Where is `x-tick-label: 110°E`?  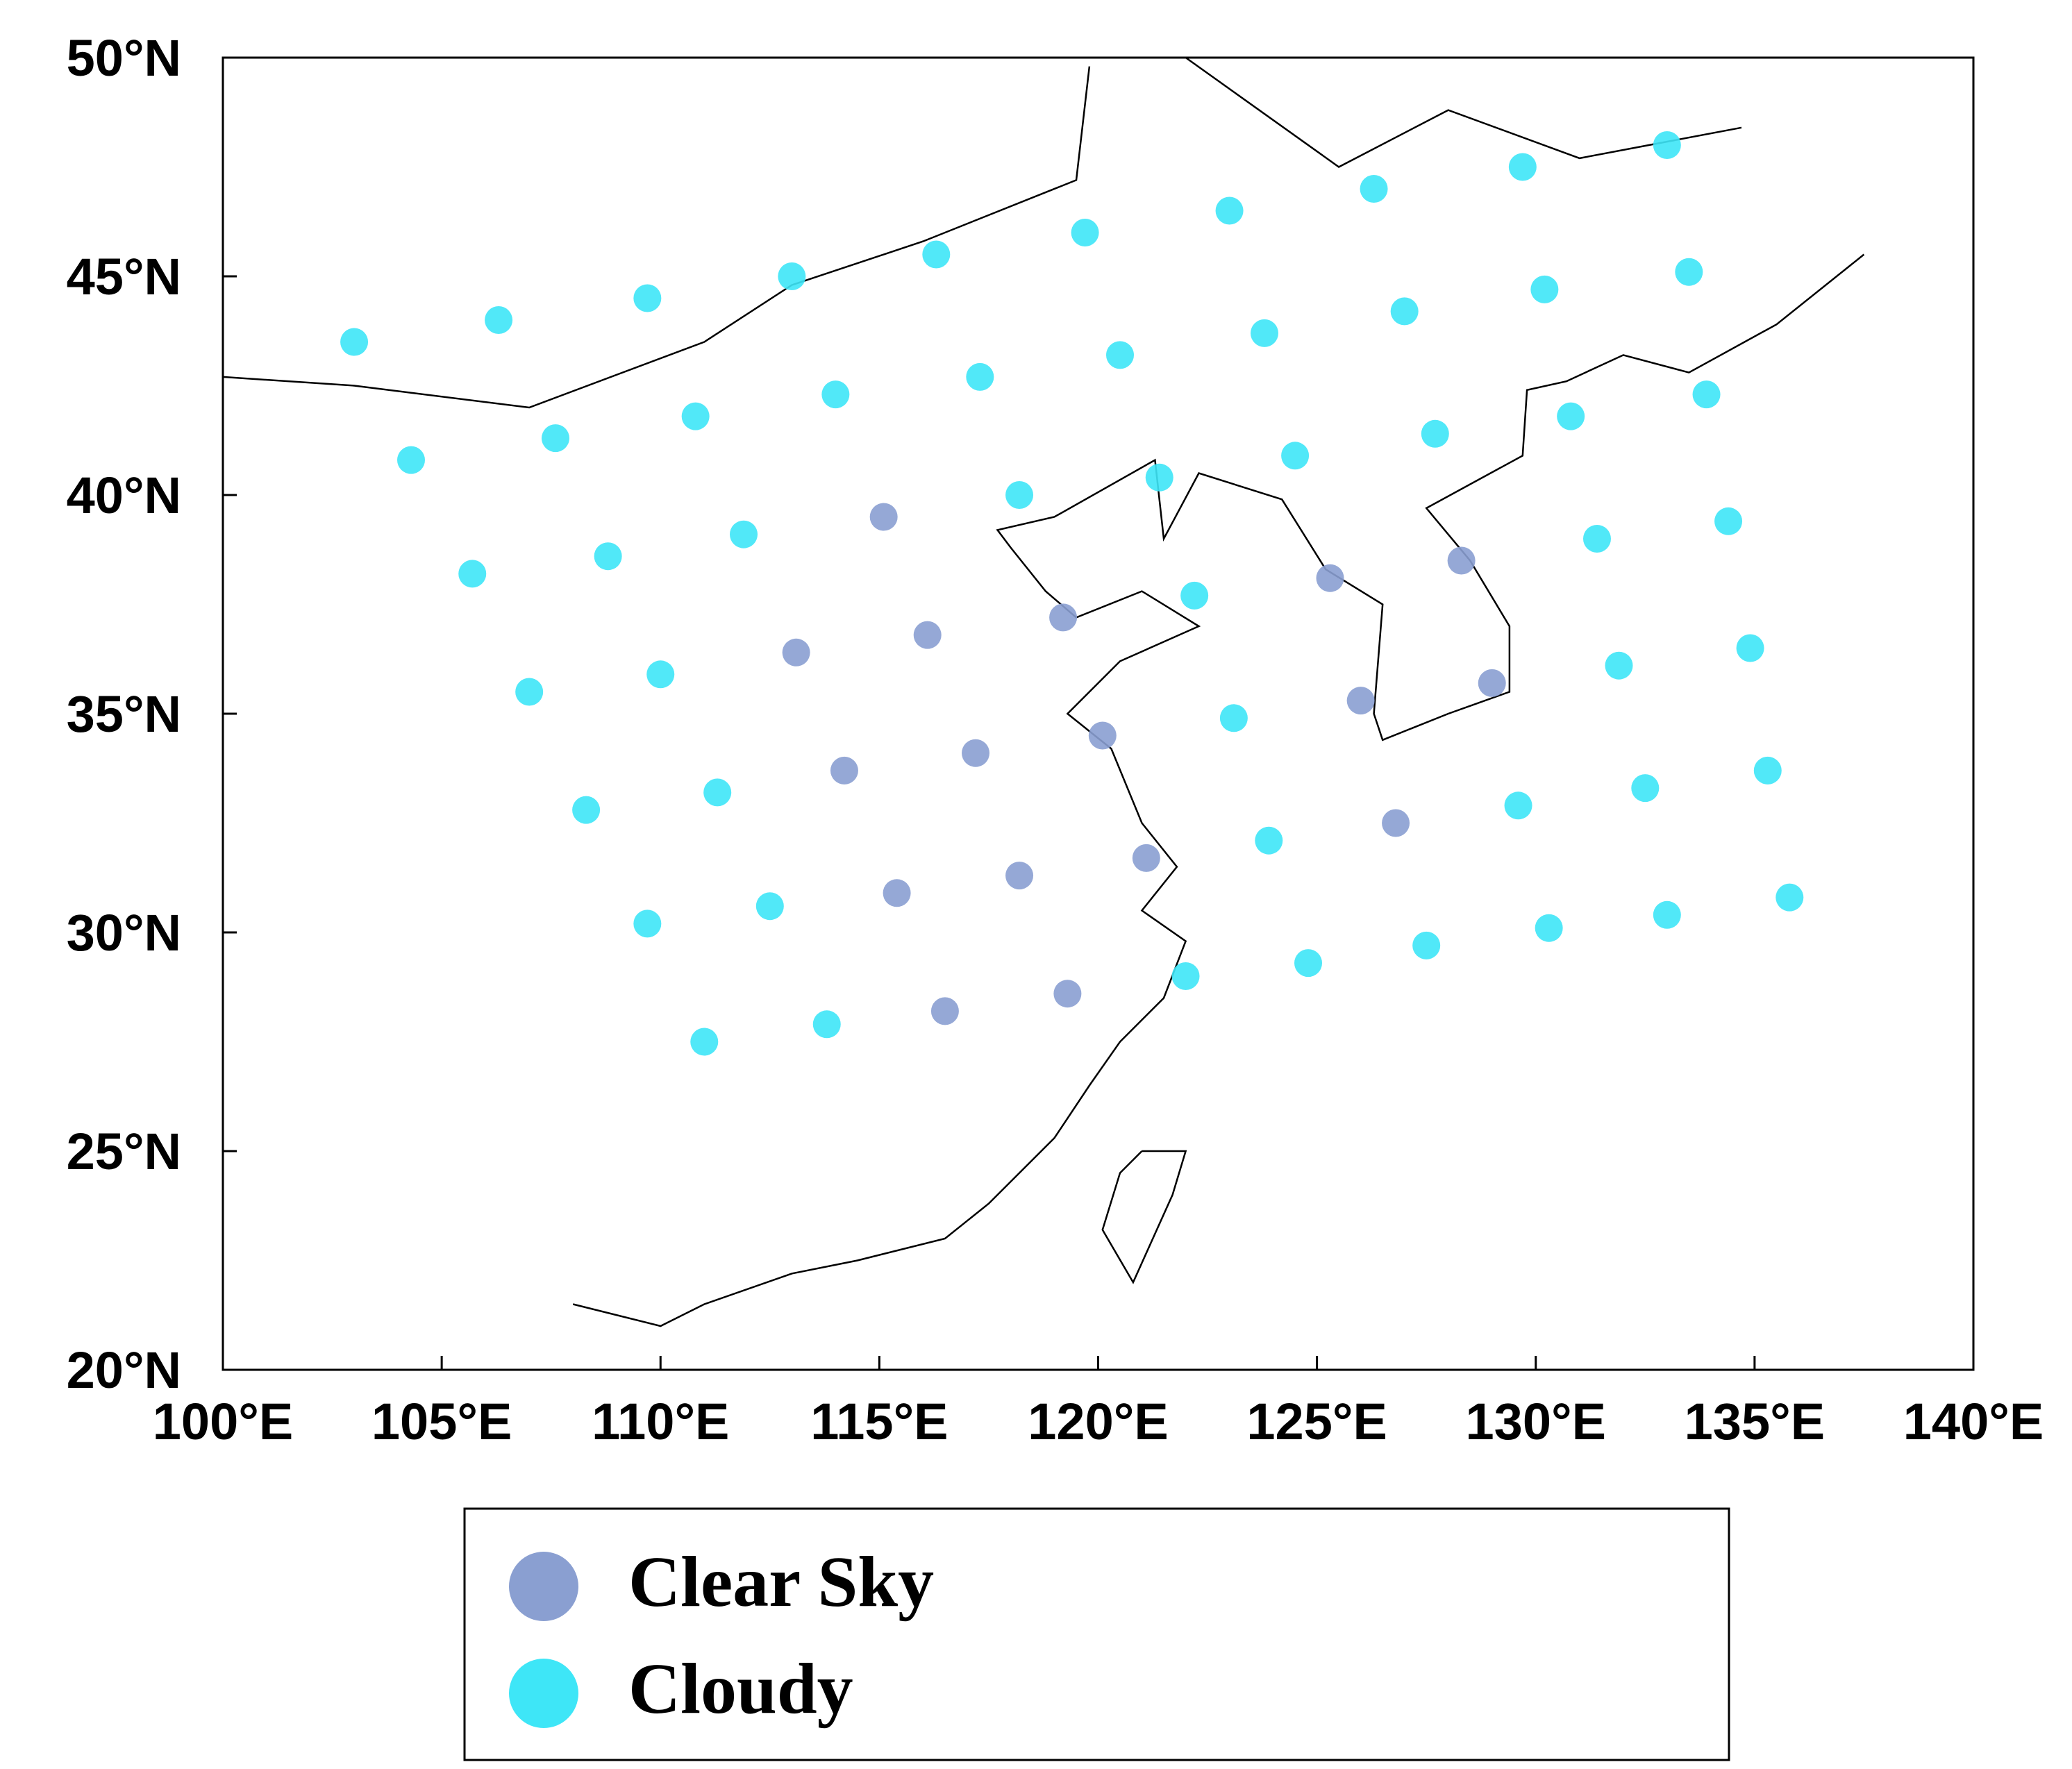 x-tick-label: 110°E is located at coordinates (660, 1421).